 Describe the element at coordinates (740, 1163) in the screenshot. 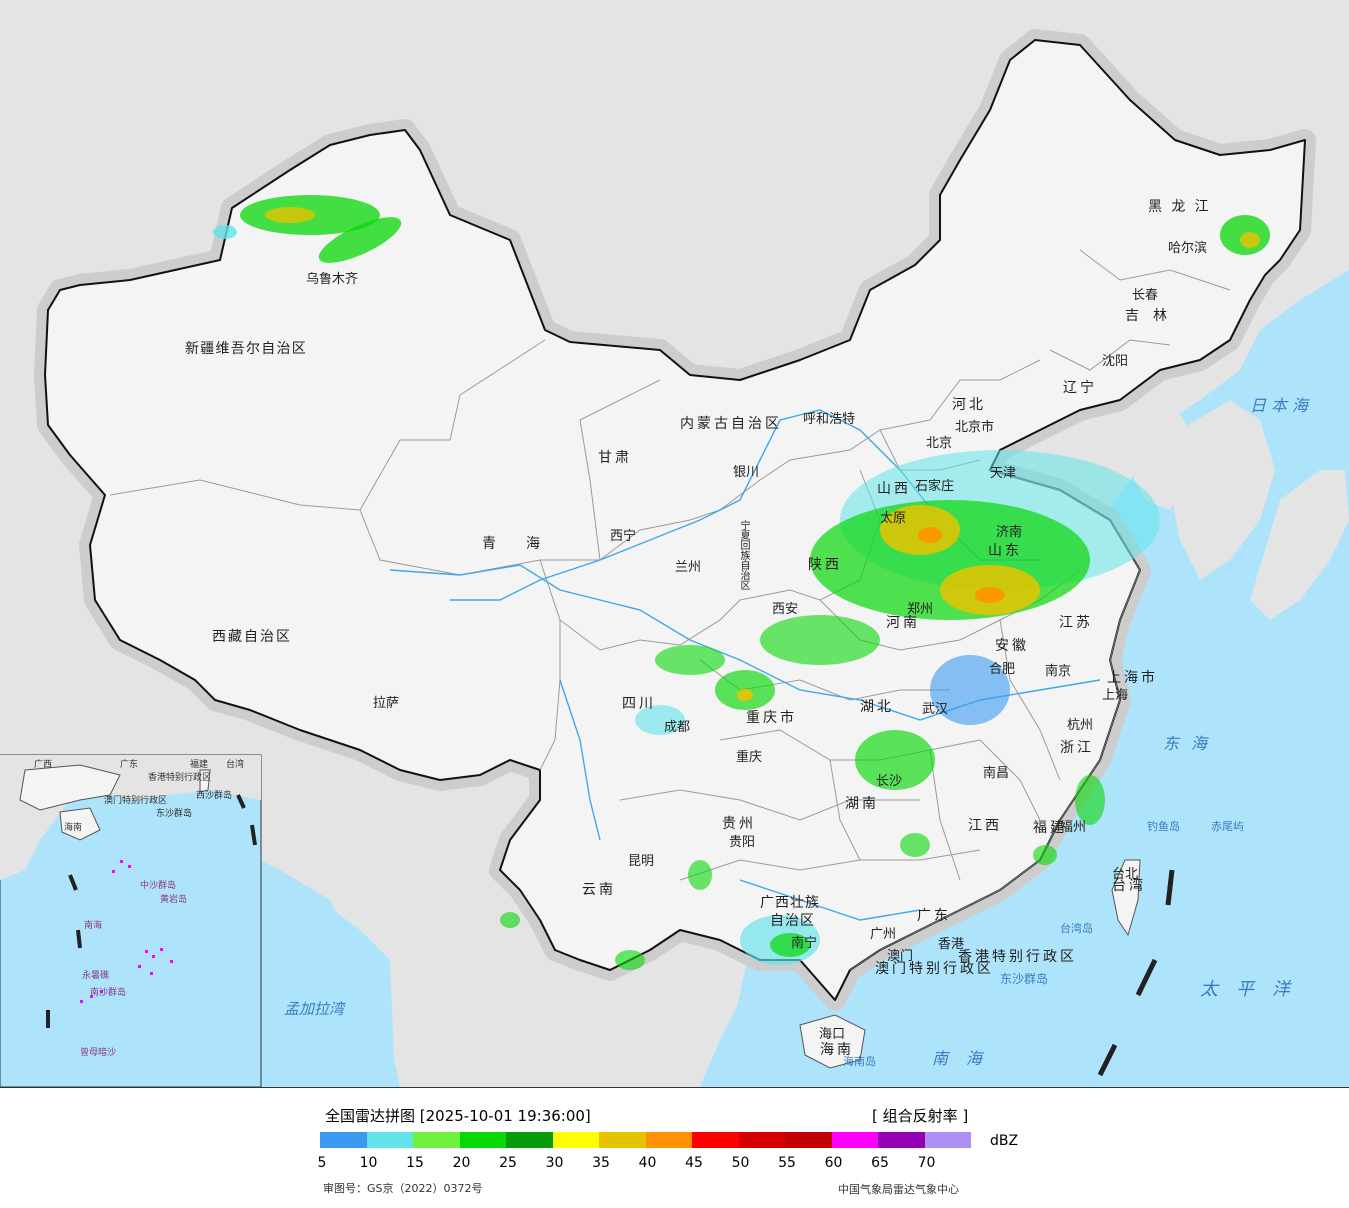

I see `legend-tick-label: 50` at that location.